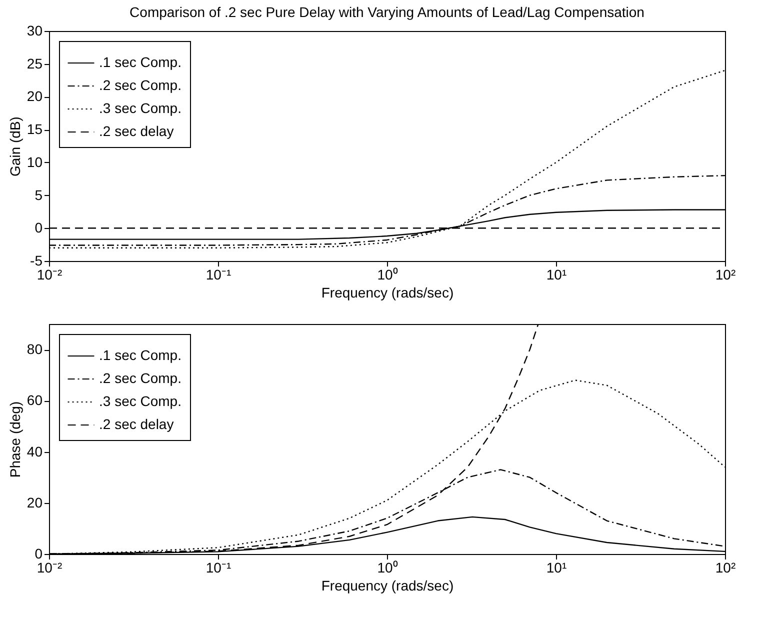 This screenshot has height=643, width=766. Describe the element at coordinates (38, 194) in the screenshot. I see `y-tick-label: 5` at that location.